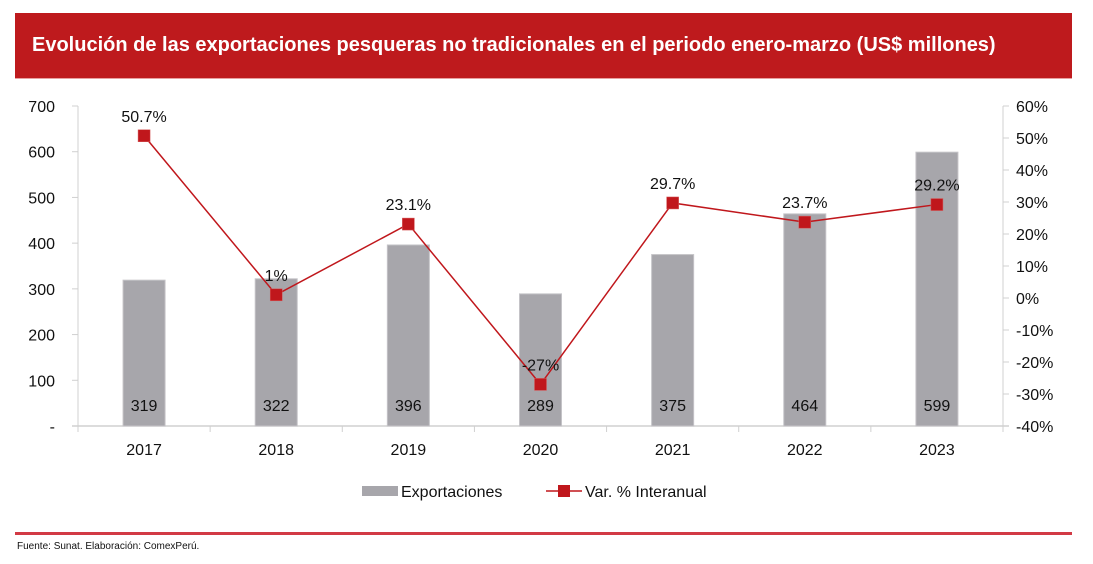 The height and width of the screenshot is (564, 1093). What do you see at coordinates (540, 384) in the screenshot?
I see `line-marker-2020` at bounding box center [540, 384].